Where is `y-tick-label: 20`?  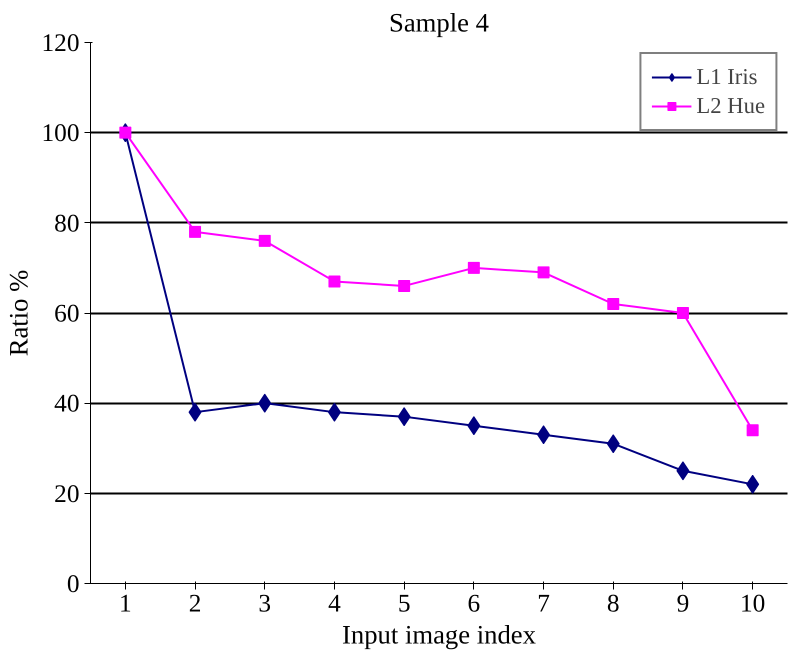
y-tick-label: 20 is located at coordinates (67, 494).